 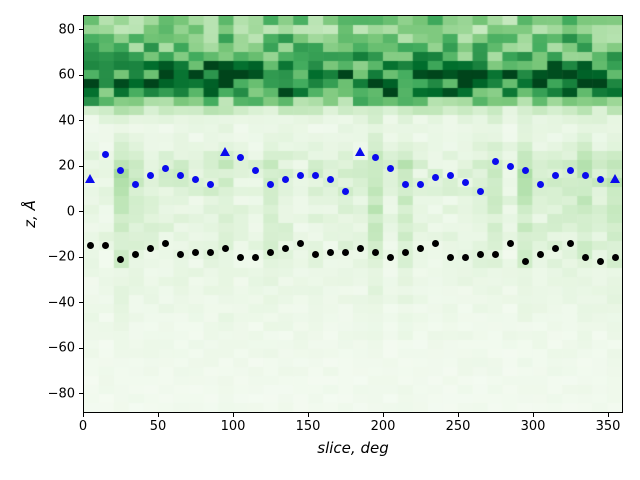 I want to click on x-tick-label: 100, so click(x=233, y=426).